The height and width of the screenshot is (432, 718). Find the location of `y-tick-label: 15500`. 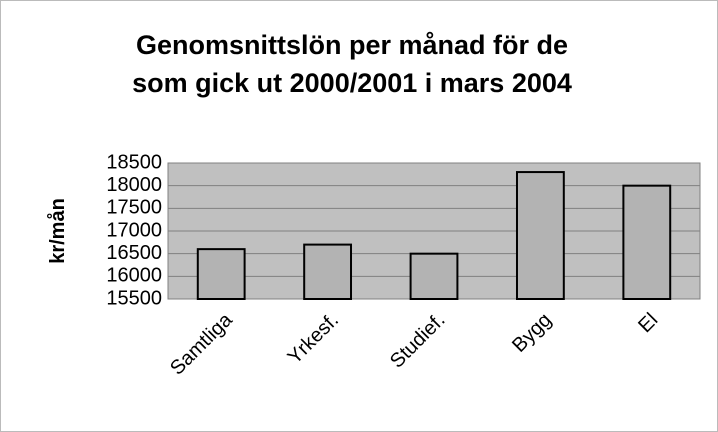

y-tick-label: 15500 is located at coordinates (134, 298).